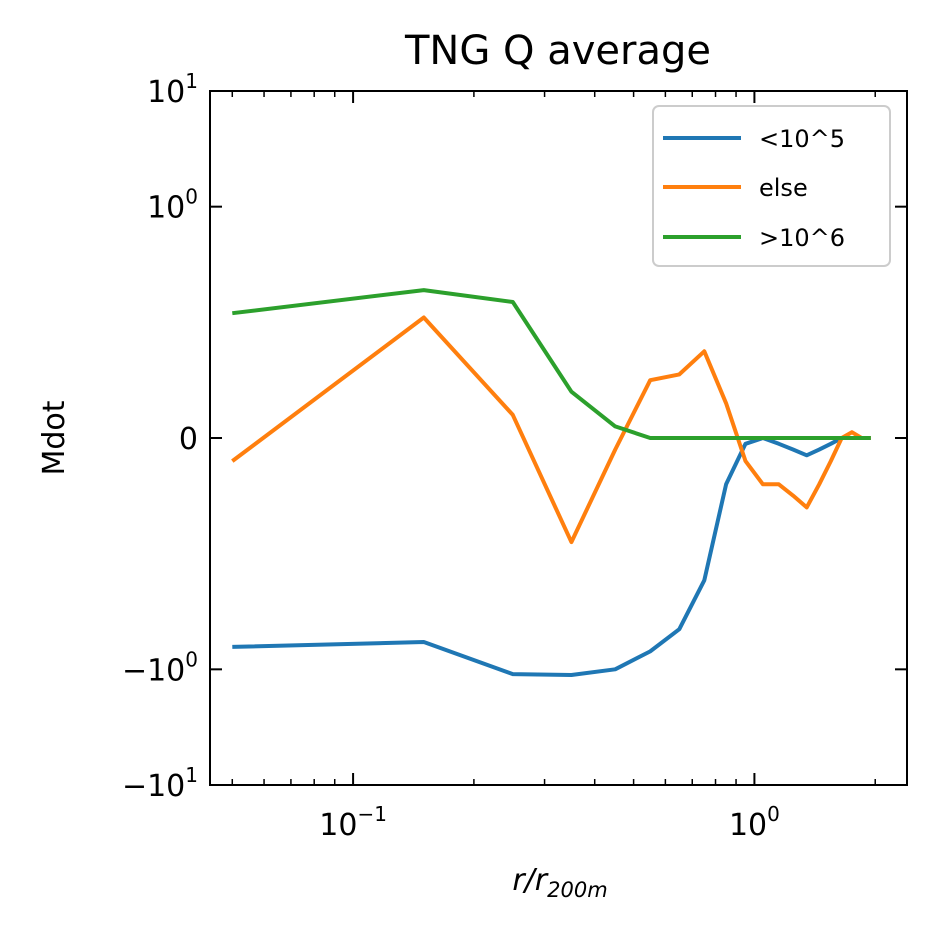  What do you see at coordinates (54, 437) in the screenshot?
I see `y-axis-label: Mdot` at bounding box center [54, 437].